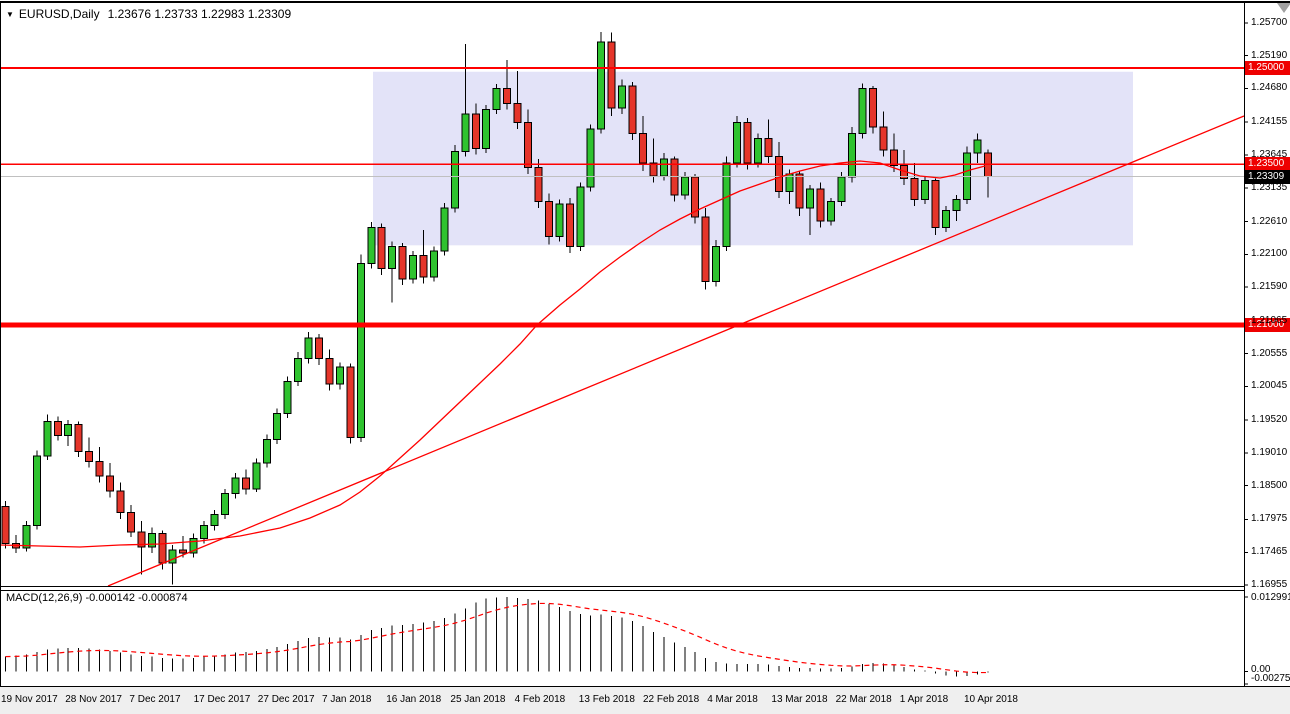 The width and height of the screenshot is (1290, 714). What do you see at coordinates (606, 699) in the screenshot?
I see `time-axis-label: 13 Feb 2018` at bounding box center [606, 699].